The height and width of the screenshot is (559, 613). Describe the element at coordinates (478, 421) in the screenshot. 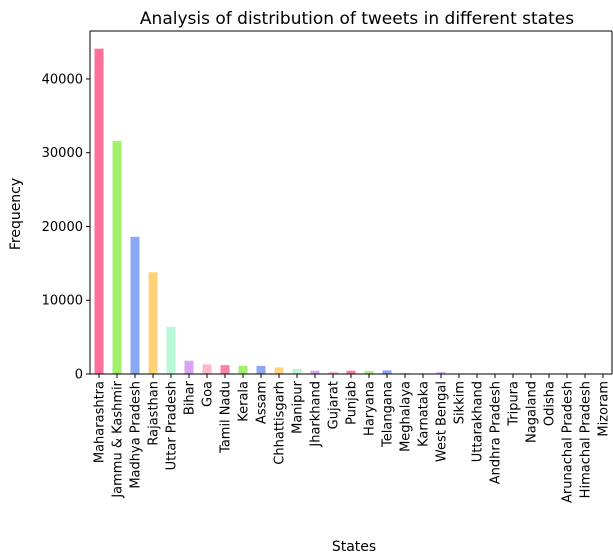

I see `x-tick-label: Uttarakhand` at that location.